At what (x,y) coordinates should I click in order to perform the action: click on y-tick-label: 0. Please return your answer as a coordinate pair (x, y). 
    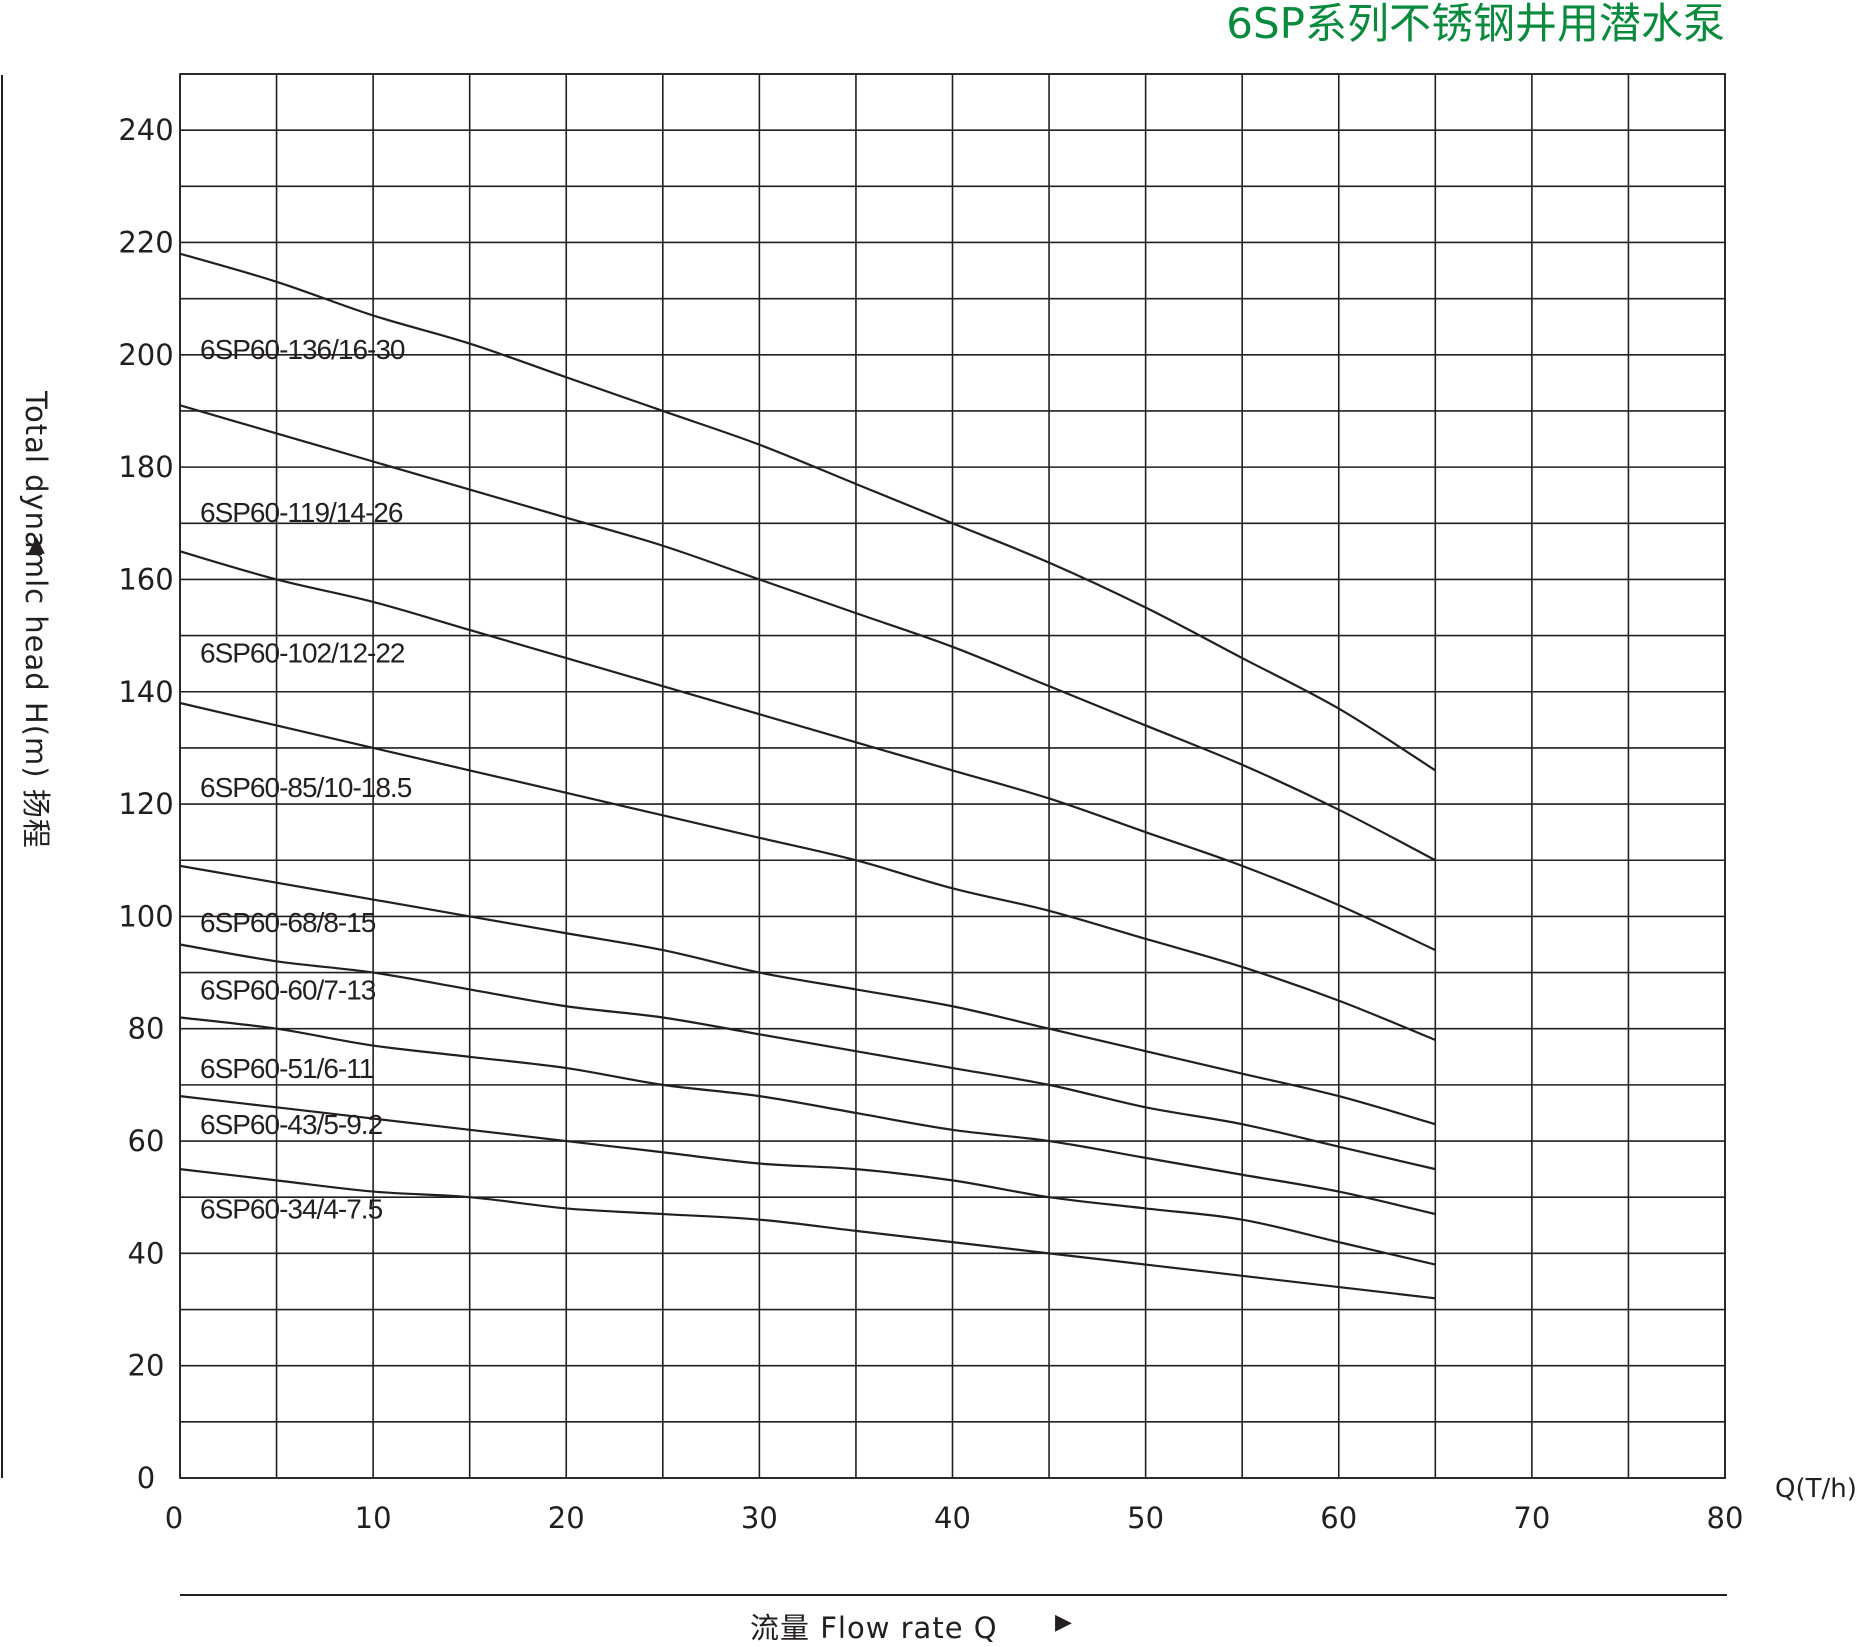
    Looking at the image, I should click on (146, 1478).